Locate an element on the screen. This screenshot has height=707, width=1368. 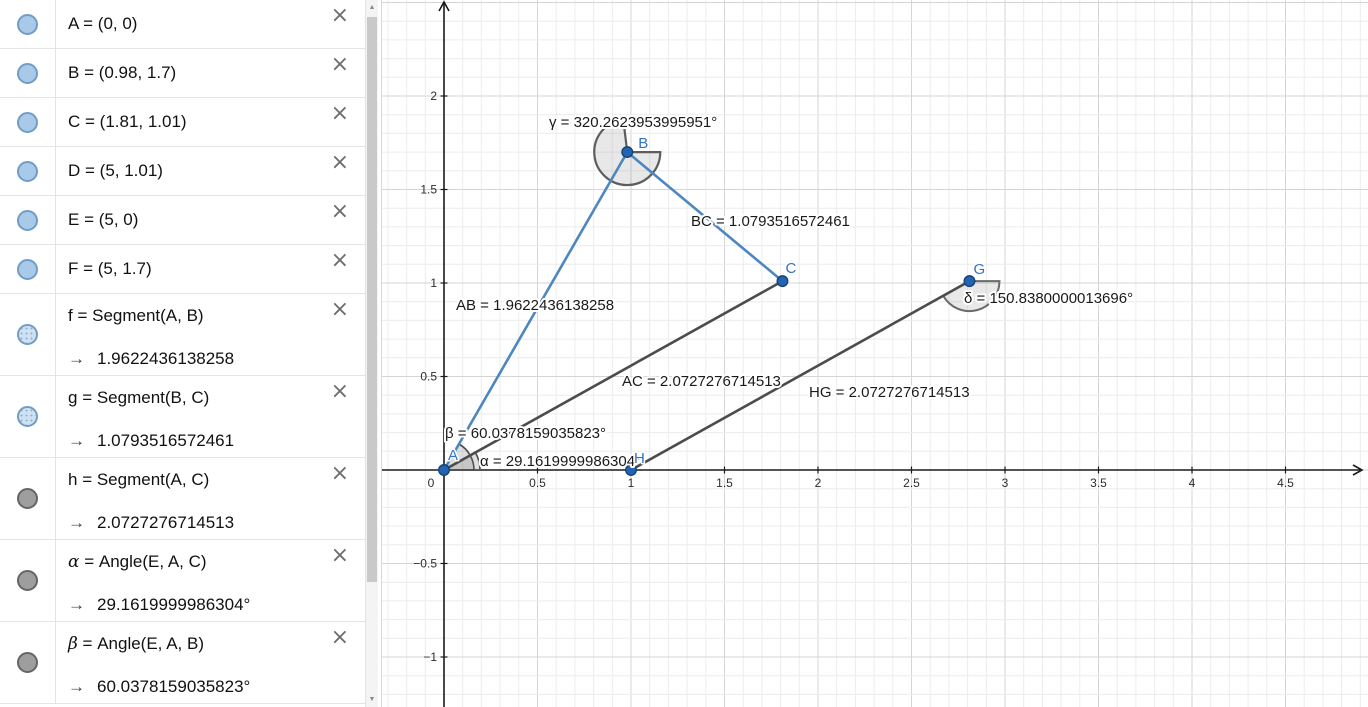
x-tick-label: 3.5 is located at coordinates (1098, 483).